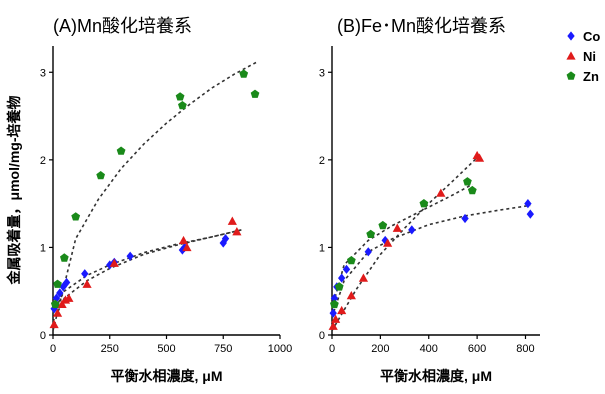  I want to click on panel-b-x-tick-label: 200, so click(380, 349).